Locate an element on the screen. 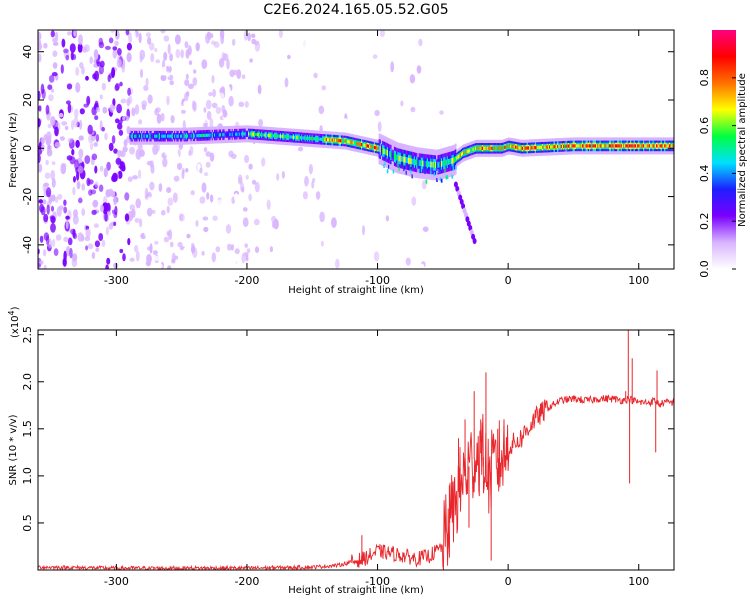  colorbar-tick-label: 0.2 is located at coordinates (704, 221).